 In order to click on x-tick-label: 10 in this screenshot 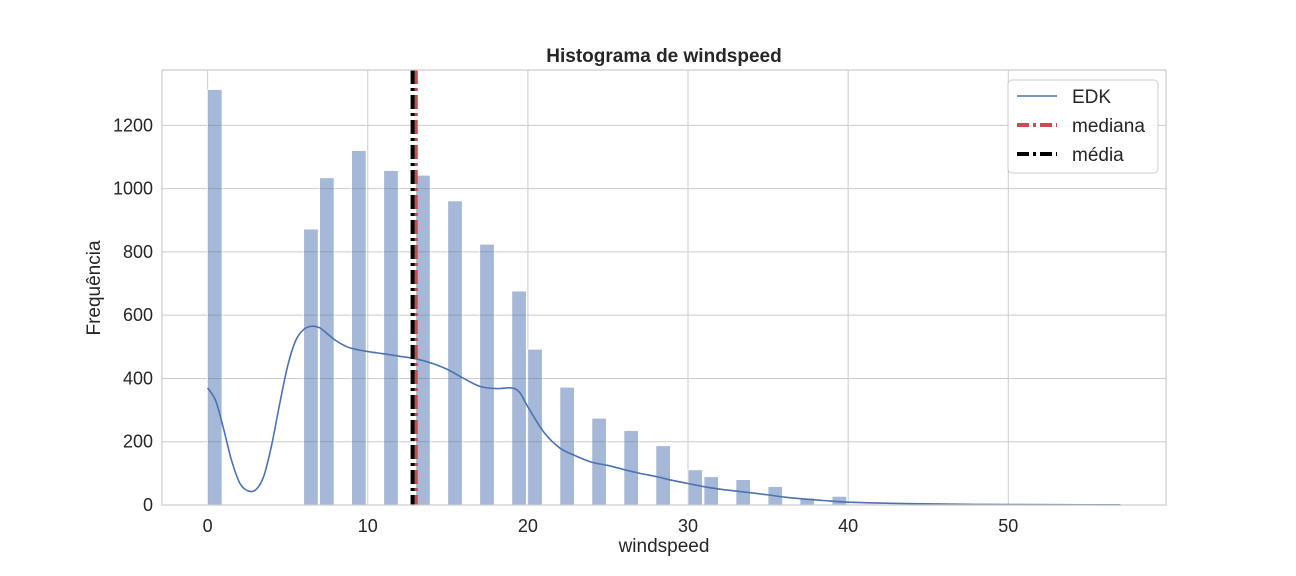, I will do `click(368, 526)`.